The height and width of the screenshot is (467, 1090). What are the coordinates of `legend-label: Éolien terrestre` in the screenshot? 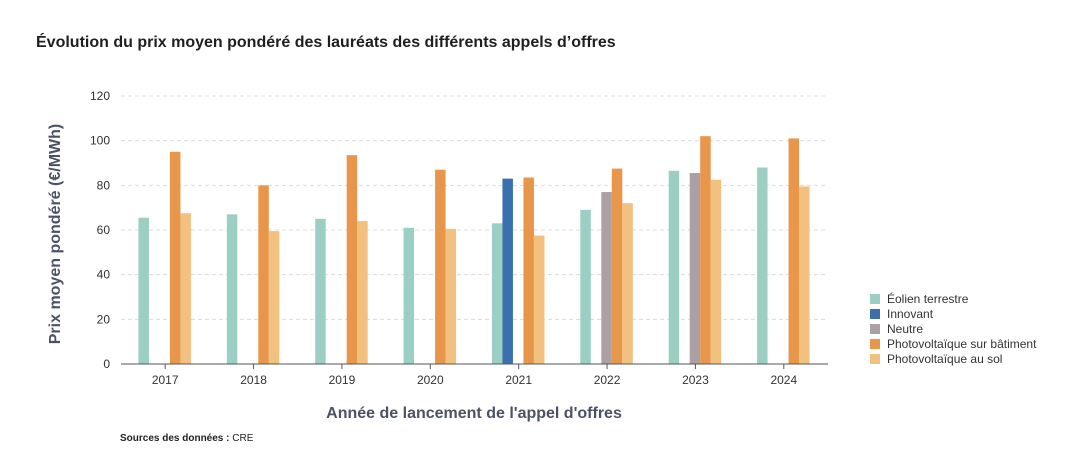 It's located at (928, 298).